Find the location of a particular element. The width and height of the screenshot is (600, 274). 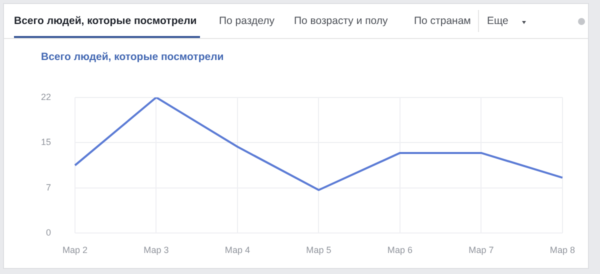

chart-title: Всего людей, которые посмотрели is located at coordinates (132, 57).